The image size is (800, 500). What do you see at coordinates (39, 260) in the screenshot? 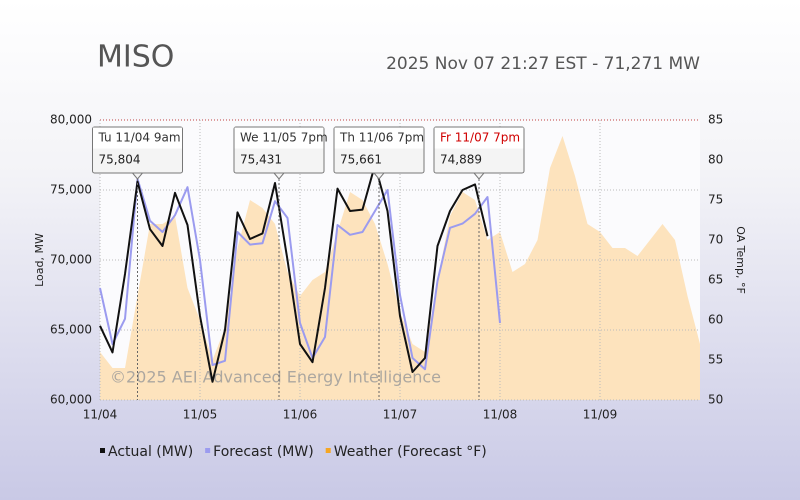
I see `y-axis-label: Load, MW` at bounding box center [39, 260].